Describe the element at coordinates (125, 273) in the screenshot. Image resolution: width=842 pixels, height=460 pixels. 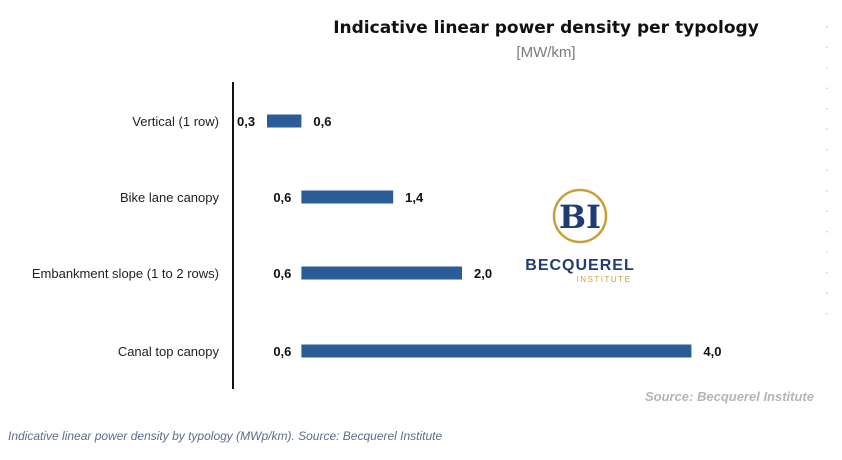
I see `category-label: Embankment slope (1 to 2 rows)` at that location.